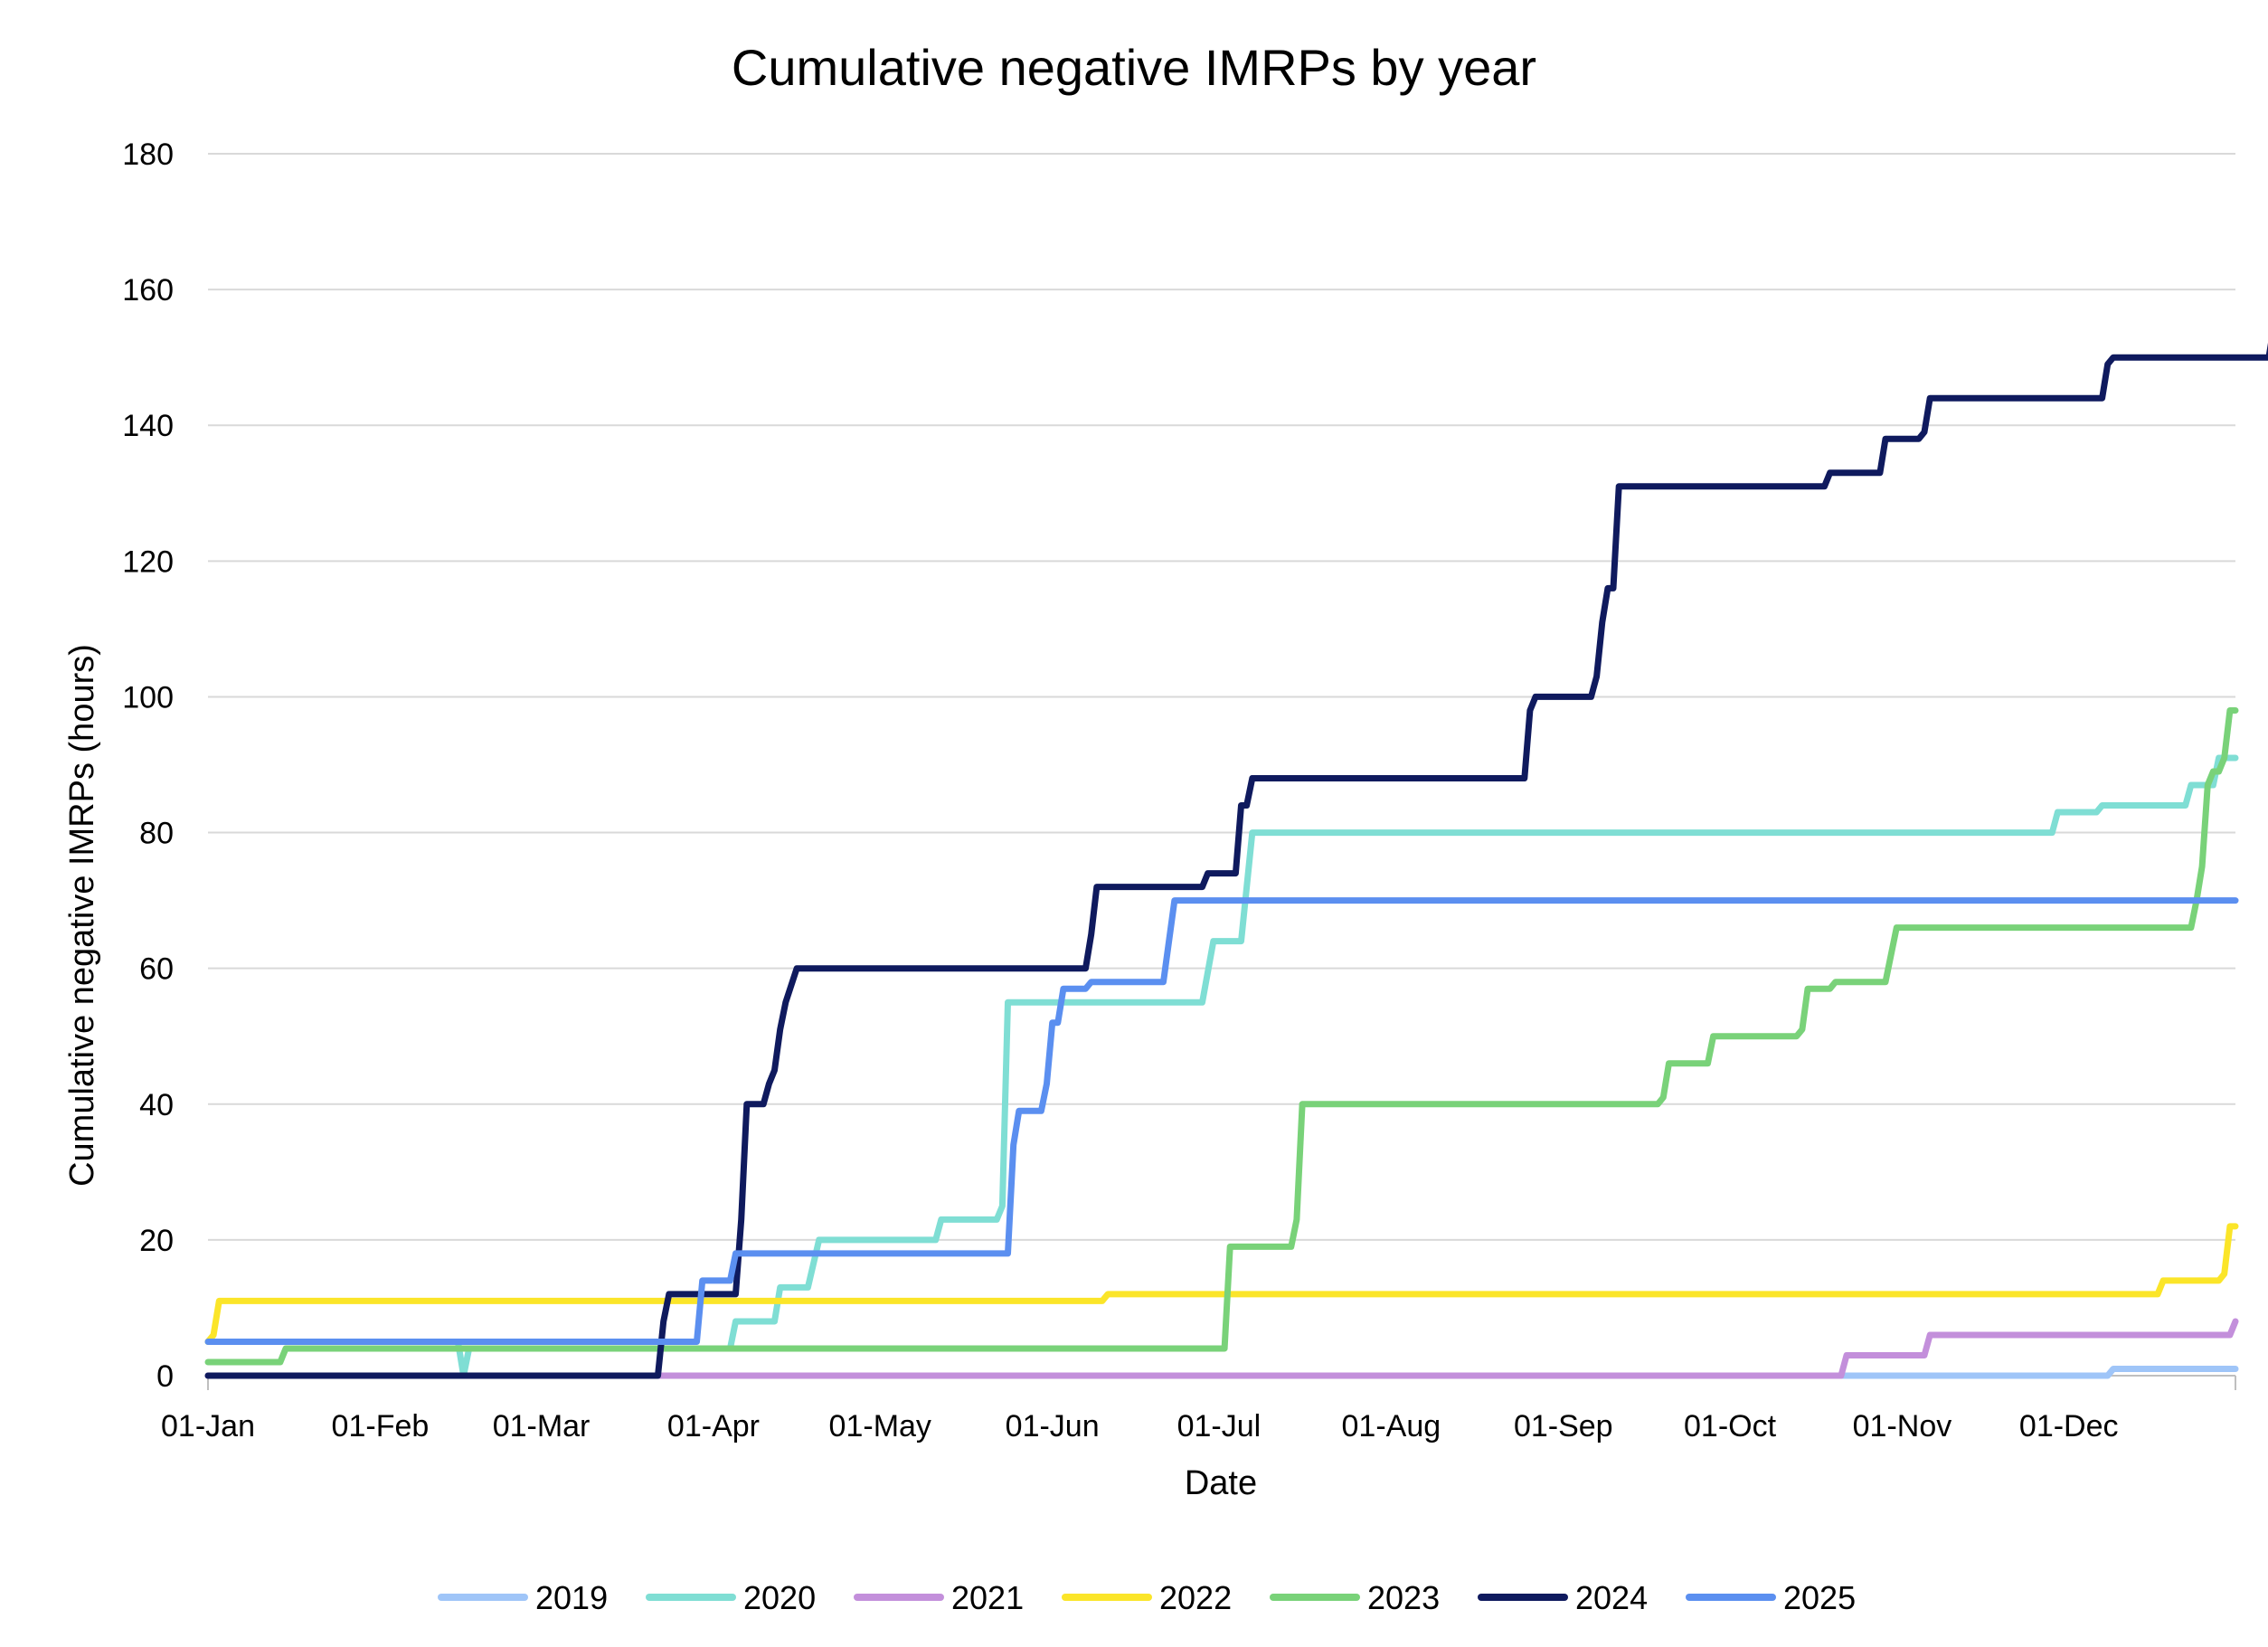 The image size is (2268, 1647). I want to click on x-tick-label: 01-Feb, so click(381, 1426).